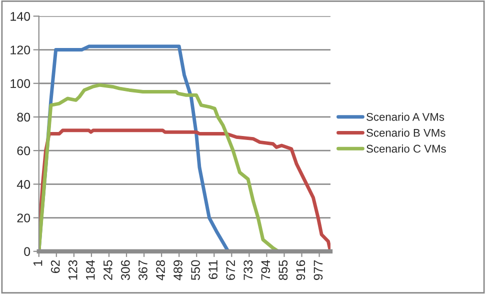 This screenshot has width=486, height=294. Describe the element at coordinates (406, 132) in the screenshot. I see `legend-label: Scenario B VMs` at that location.